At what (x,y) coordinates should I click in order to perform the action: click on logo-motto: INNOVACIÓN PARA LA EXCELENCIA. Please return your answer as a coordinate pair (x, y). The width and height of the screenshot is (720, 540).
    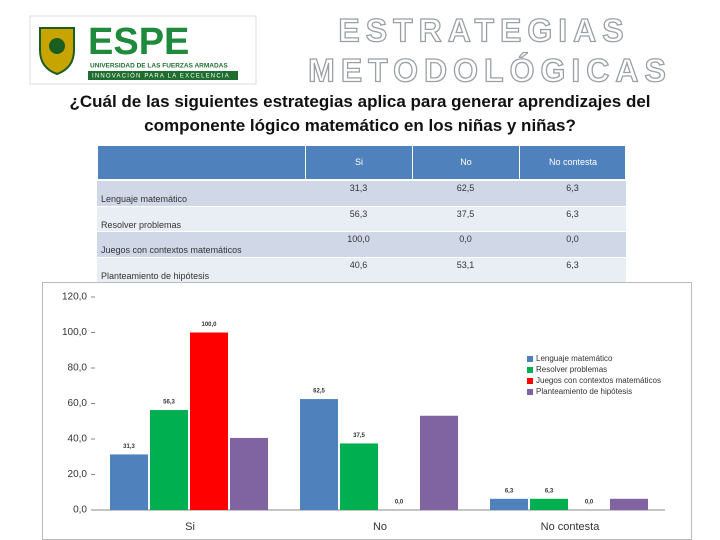
    Looking at the image, I should click on (161, 76).